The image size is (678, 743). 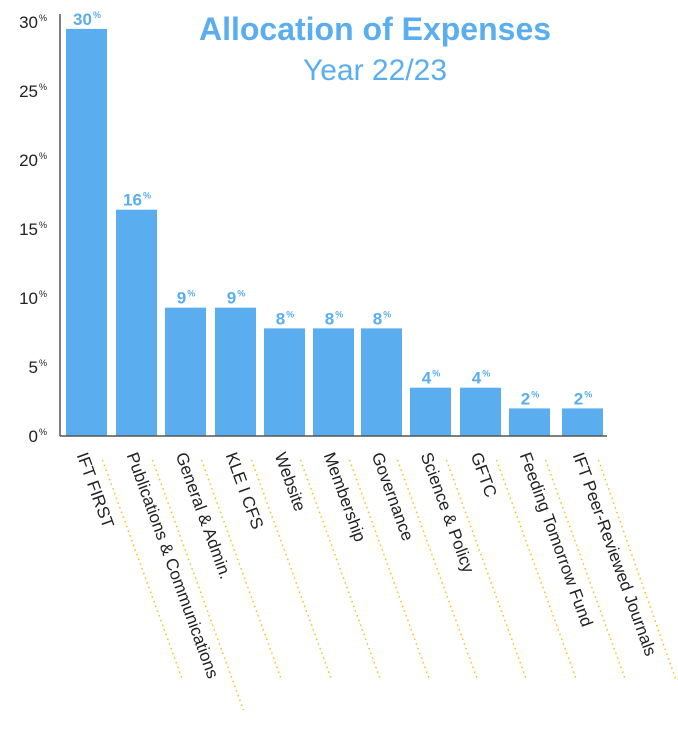 I want to click on category-label: KLE I CFS, so click(x=244, y=491).